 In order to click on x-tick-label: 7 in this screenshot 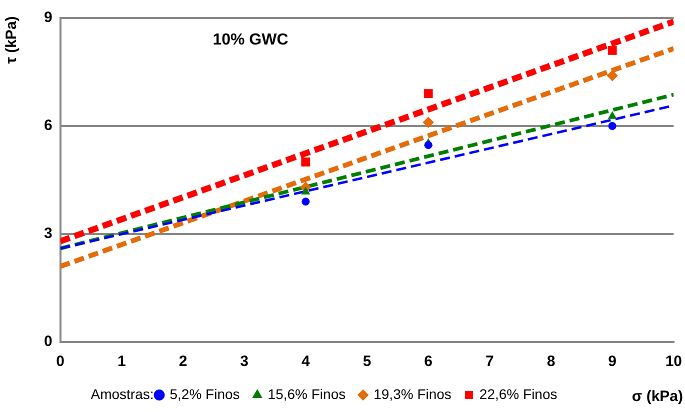, I will do `click(489, 361)`.